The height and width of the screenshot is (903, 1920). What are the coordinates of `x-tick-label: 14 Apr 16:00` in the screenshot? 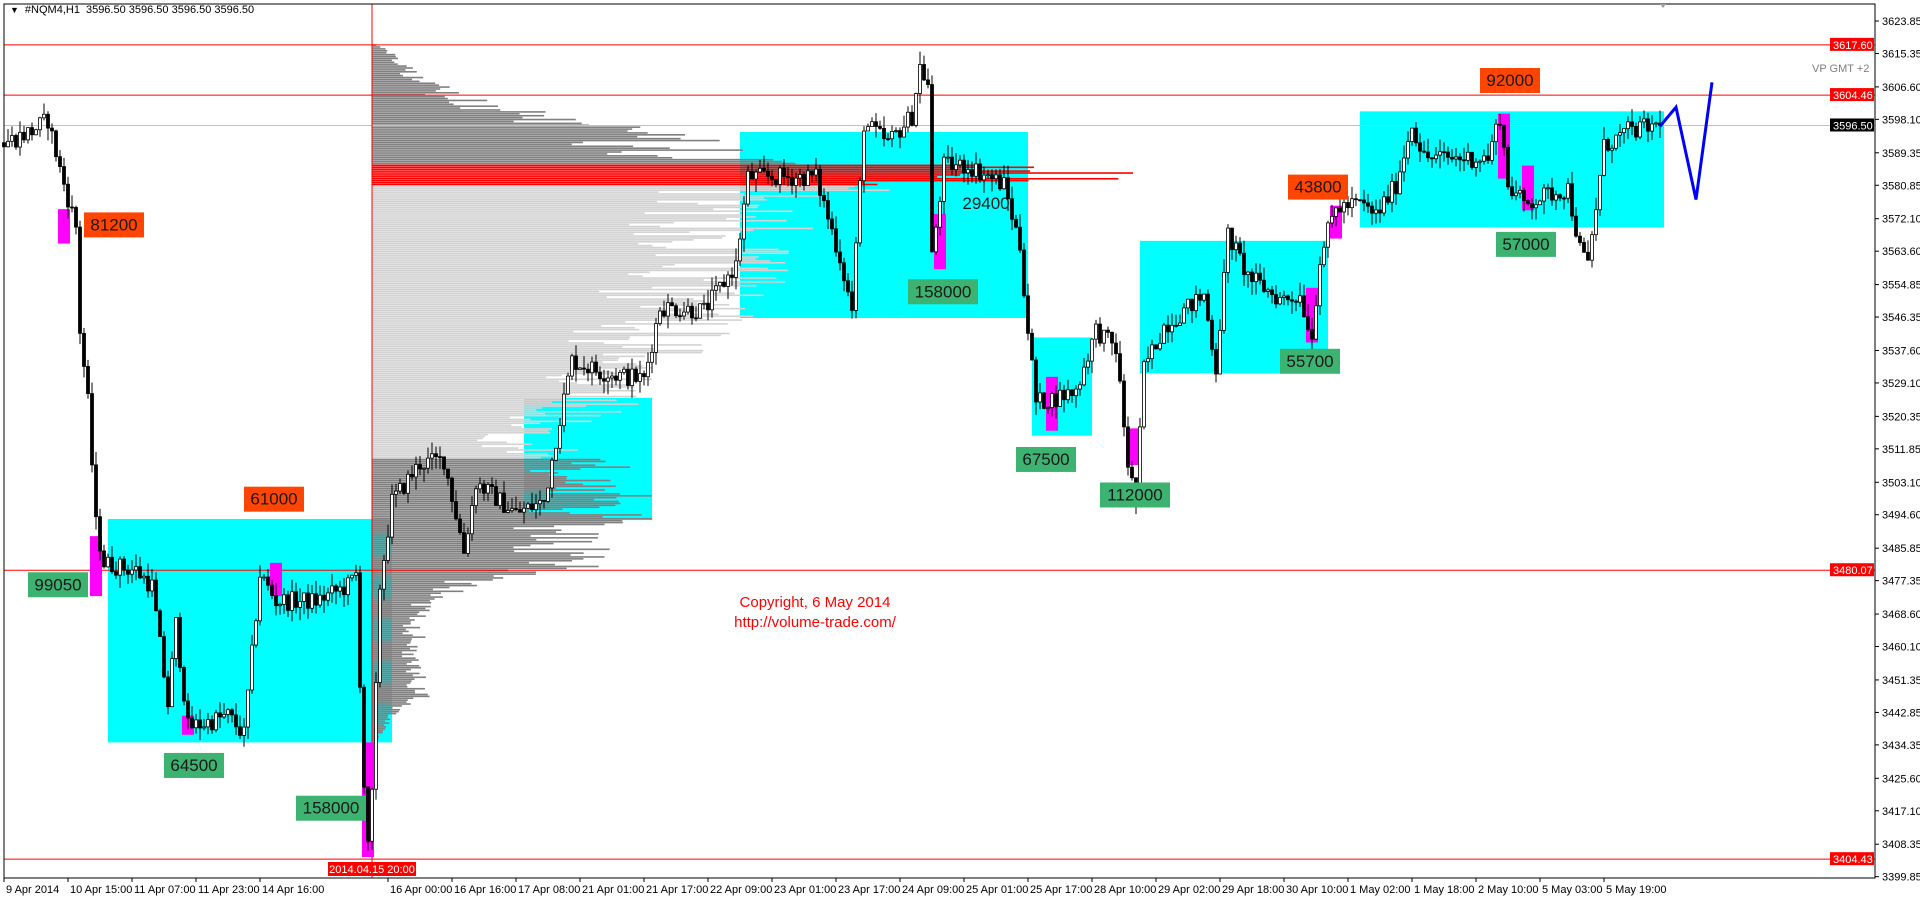 It's located at (293, 890).